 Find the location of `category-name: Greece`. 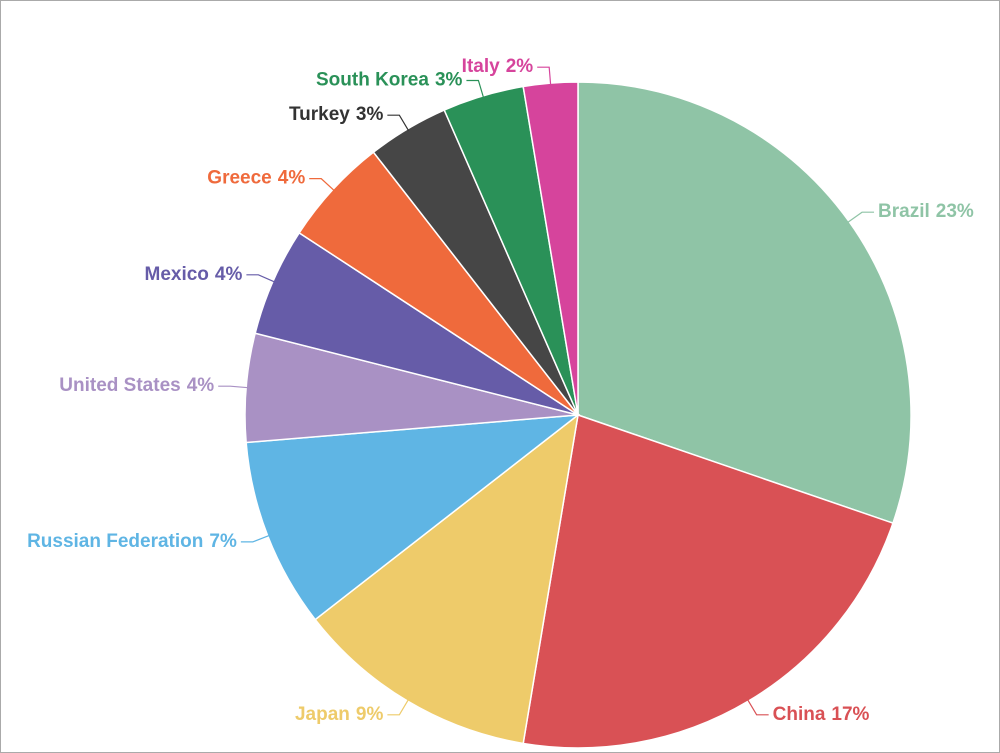

category-name: Greece is located at coordinates (239, 178).